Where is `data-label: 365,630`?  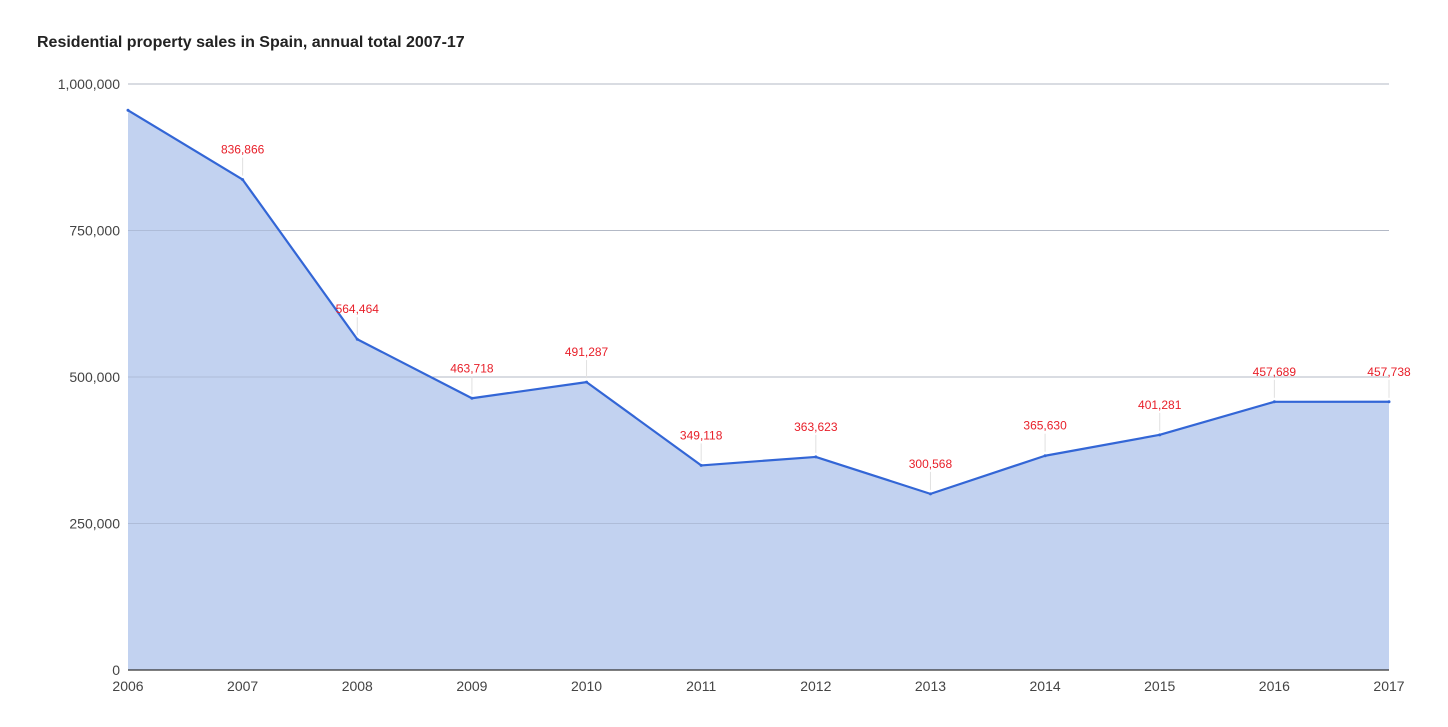
data-label: 365,630 is located at coordinates (1045, 426).